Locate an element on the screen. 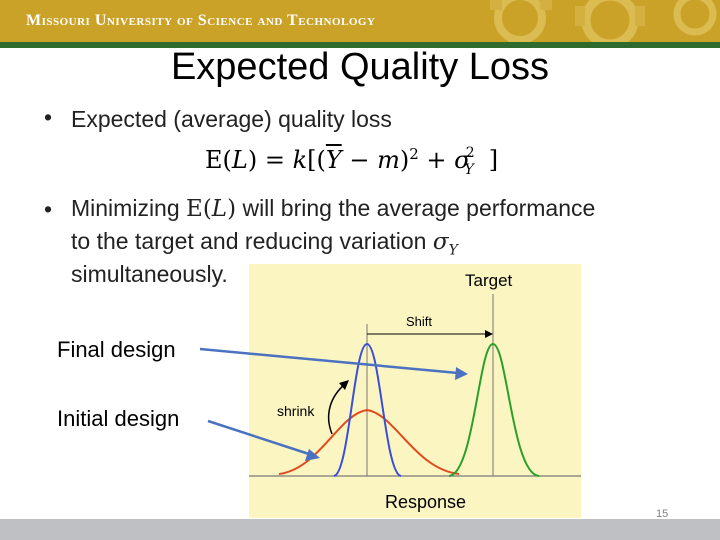  shrink-label: shrink is located at coordinates (296, 411).